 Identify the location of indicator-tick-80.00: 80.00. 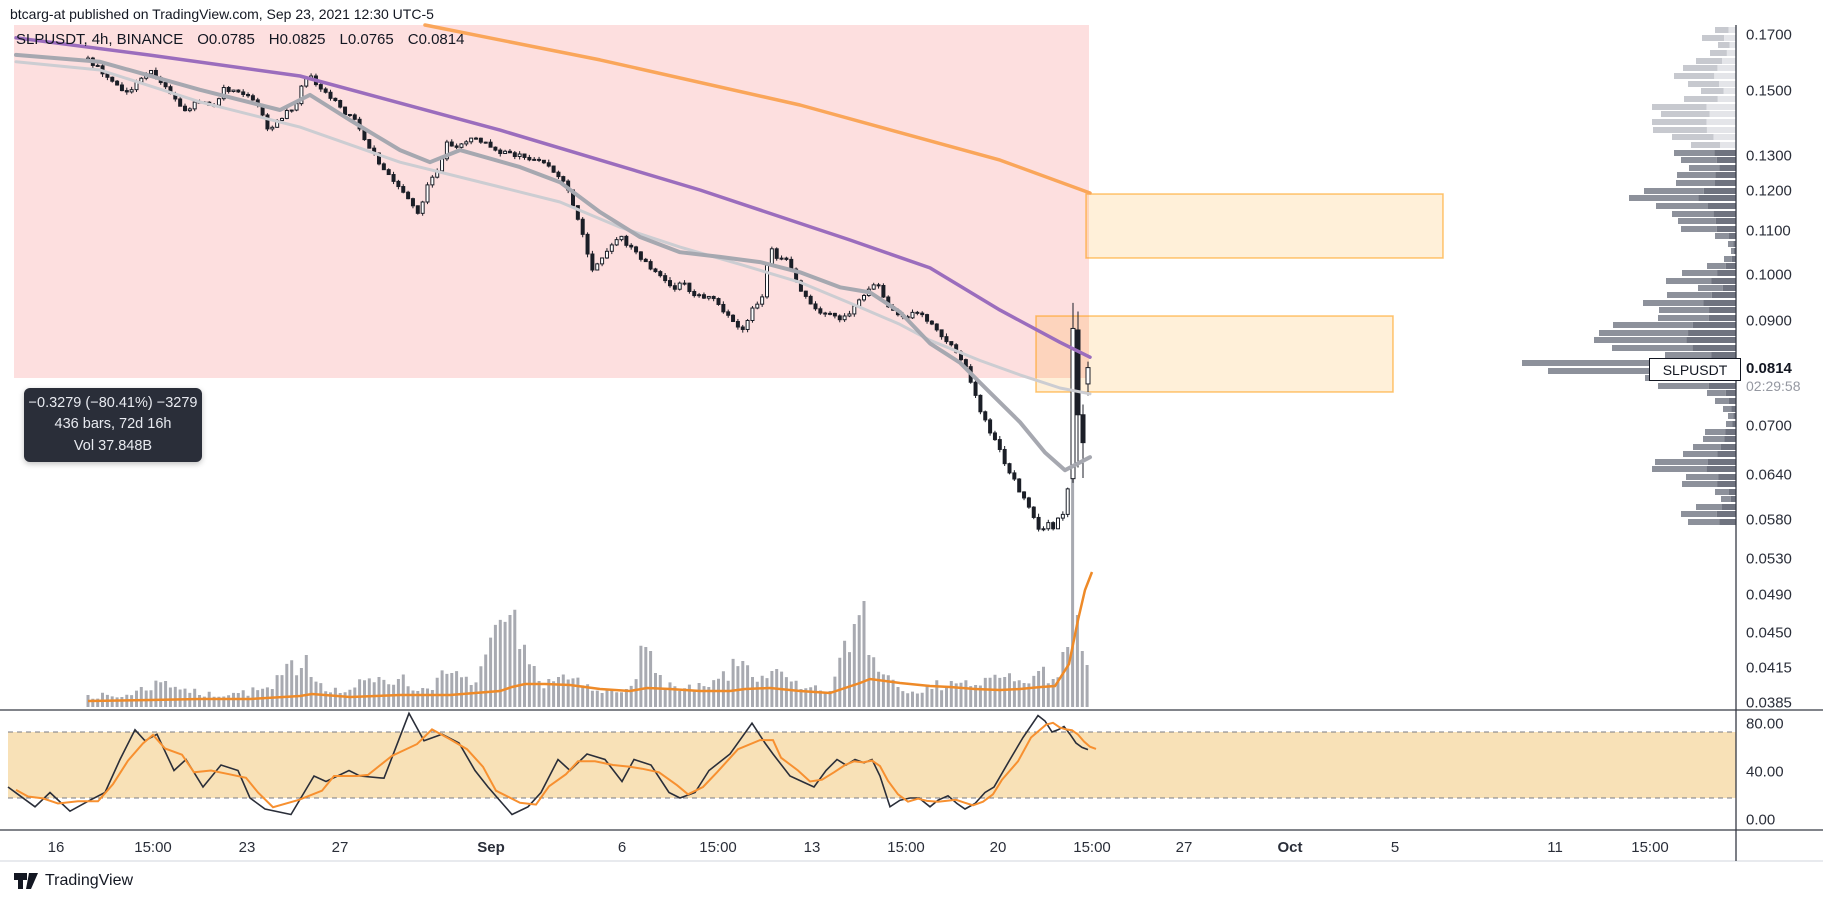
(1765, 724).